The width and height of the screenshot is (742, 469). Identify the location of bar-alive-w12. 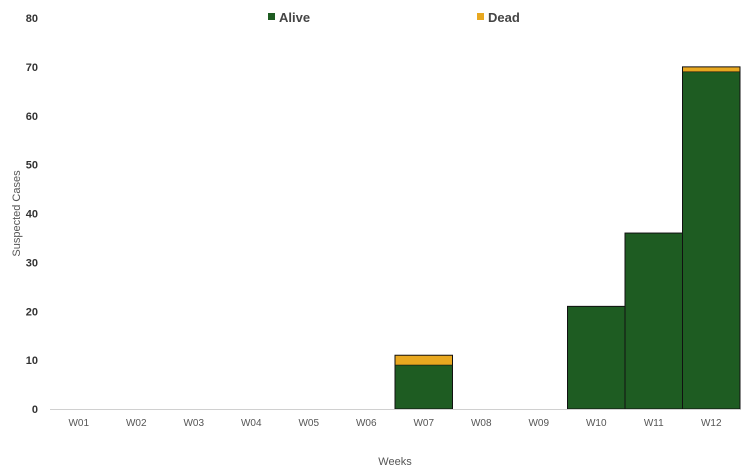
(711, 240).